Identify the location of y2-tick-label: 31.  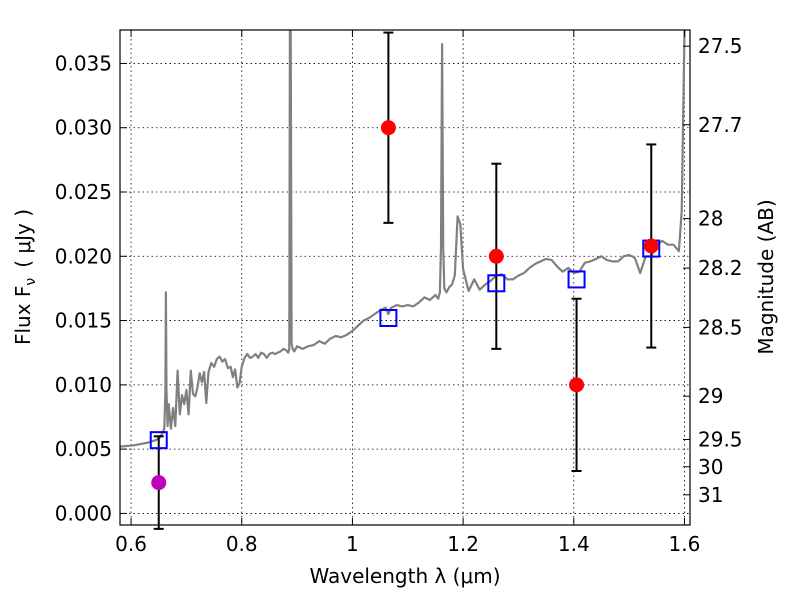
(710, 495).